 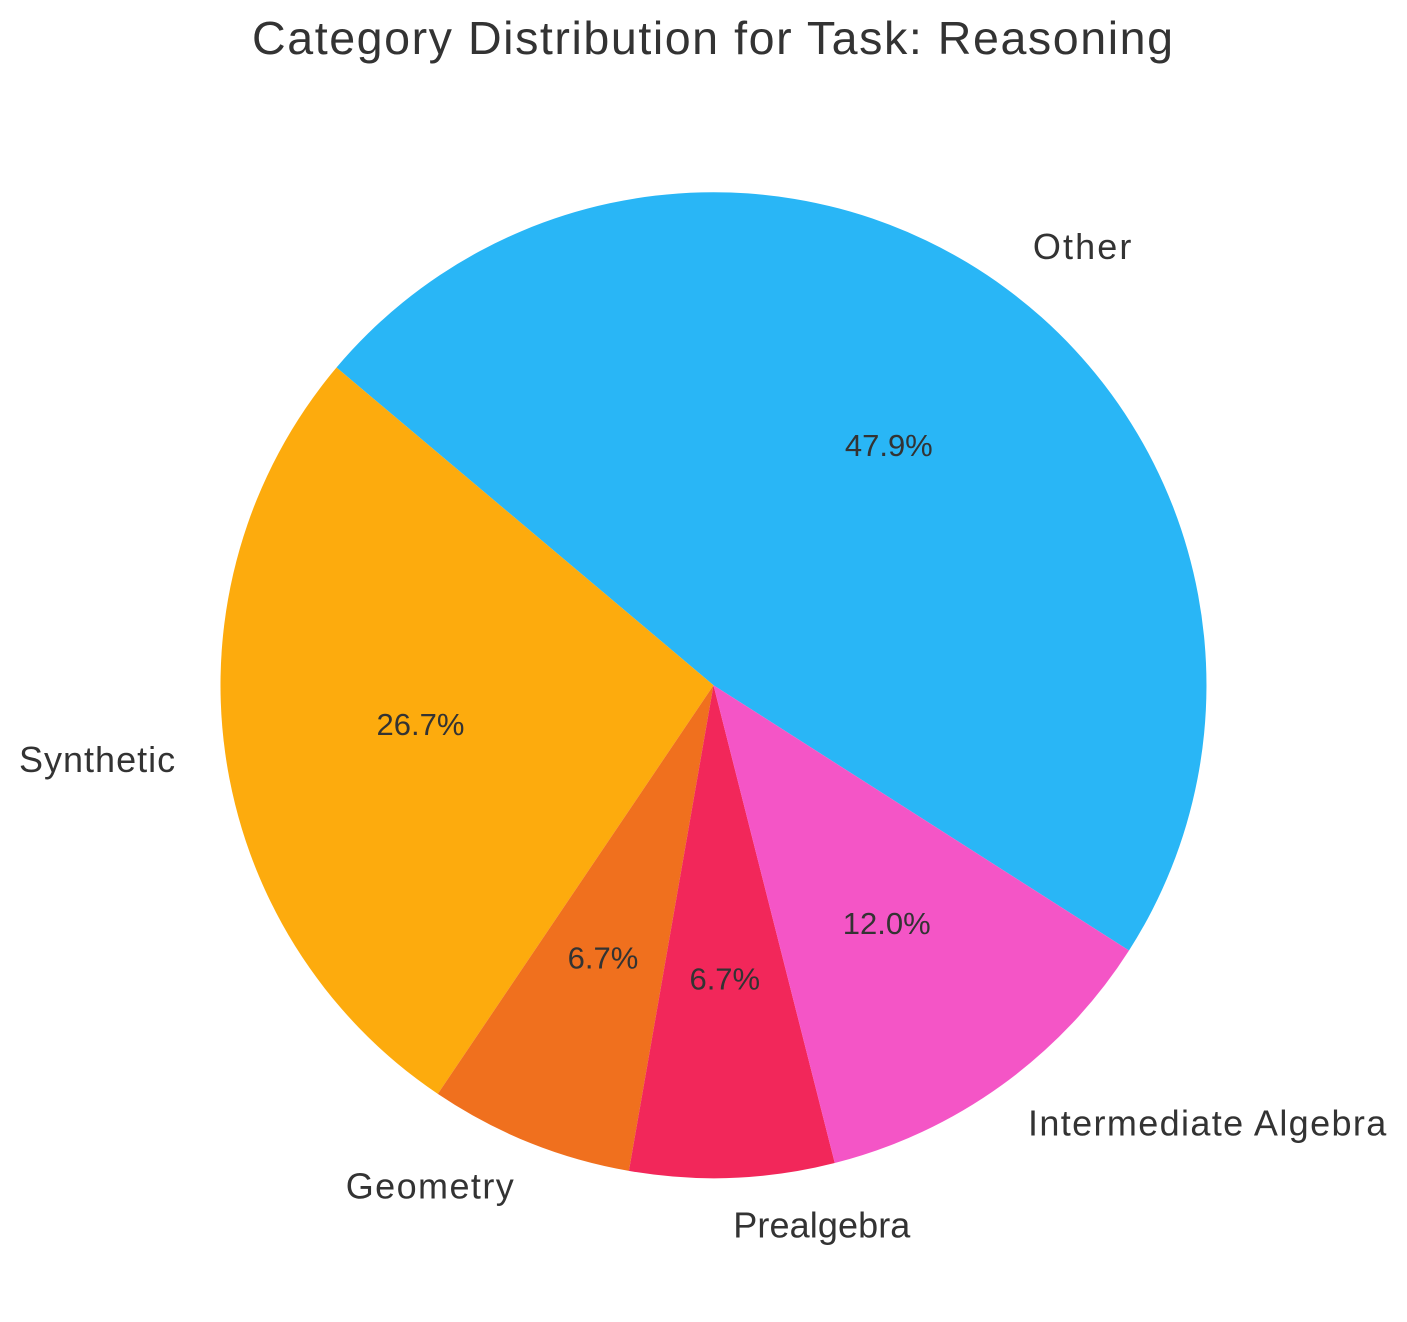 I want to click on svg-text: Synthetic, so click(x=97, y=759).